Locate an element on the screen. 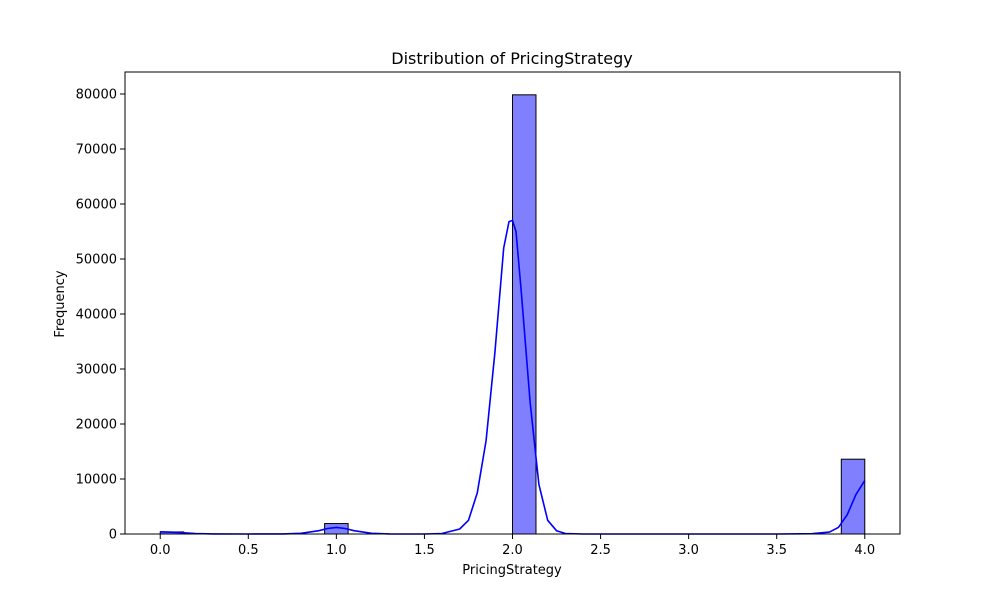 Image resolution: width=1000 pixels, height=600 pixels. x-tick-label: 2.5 is located at coordinates (600, 550).